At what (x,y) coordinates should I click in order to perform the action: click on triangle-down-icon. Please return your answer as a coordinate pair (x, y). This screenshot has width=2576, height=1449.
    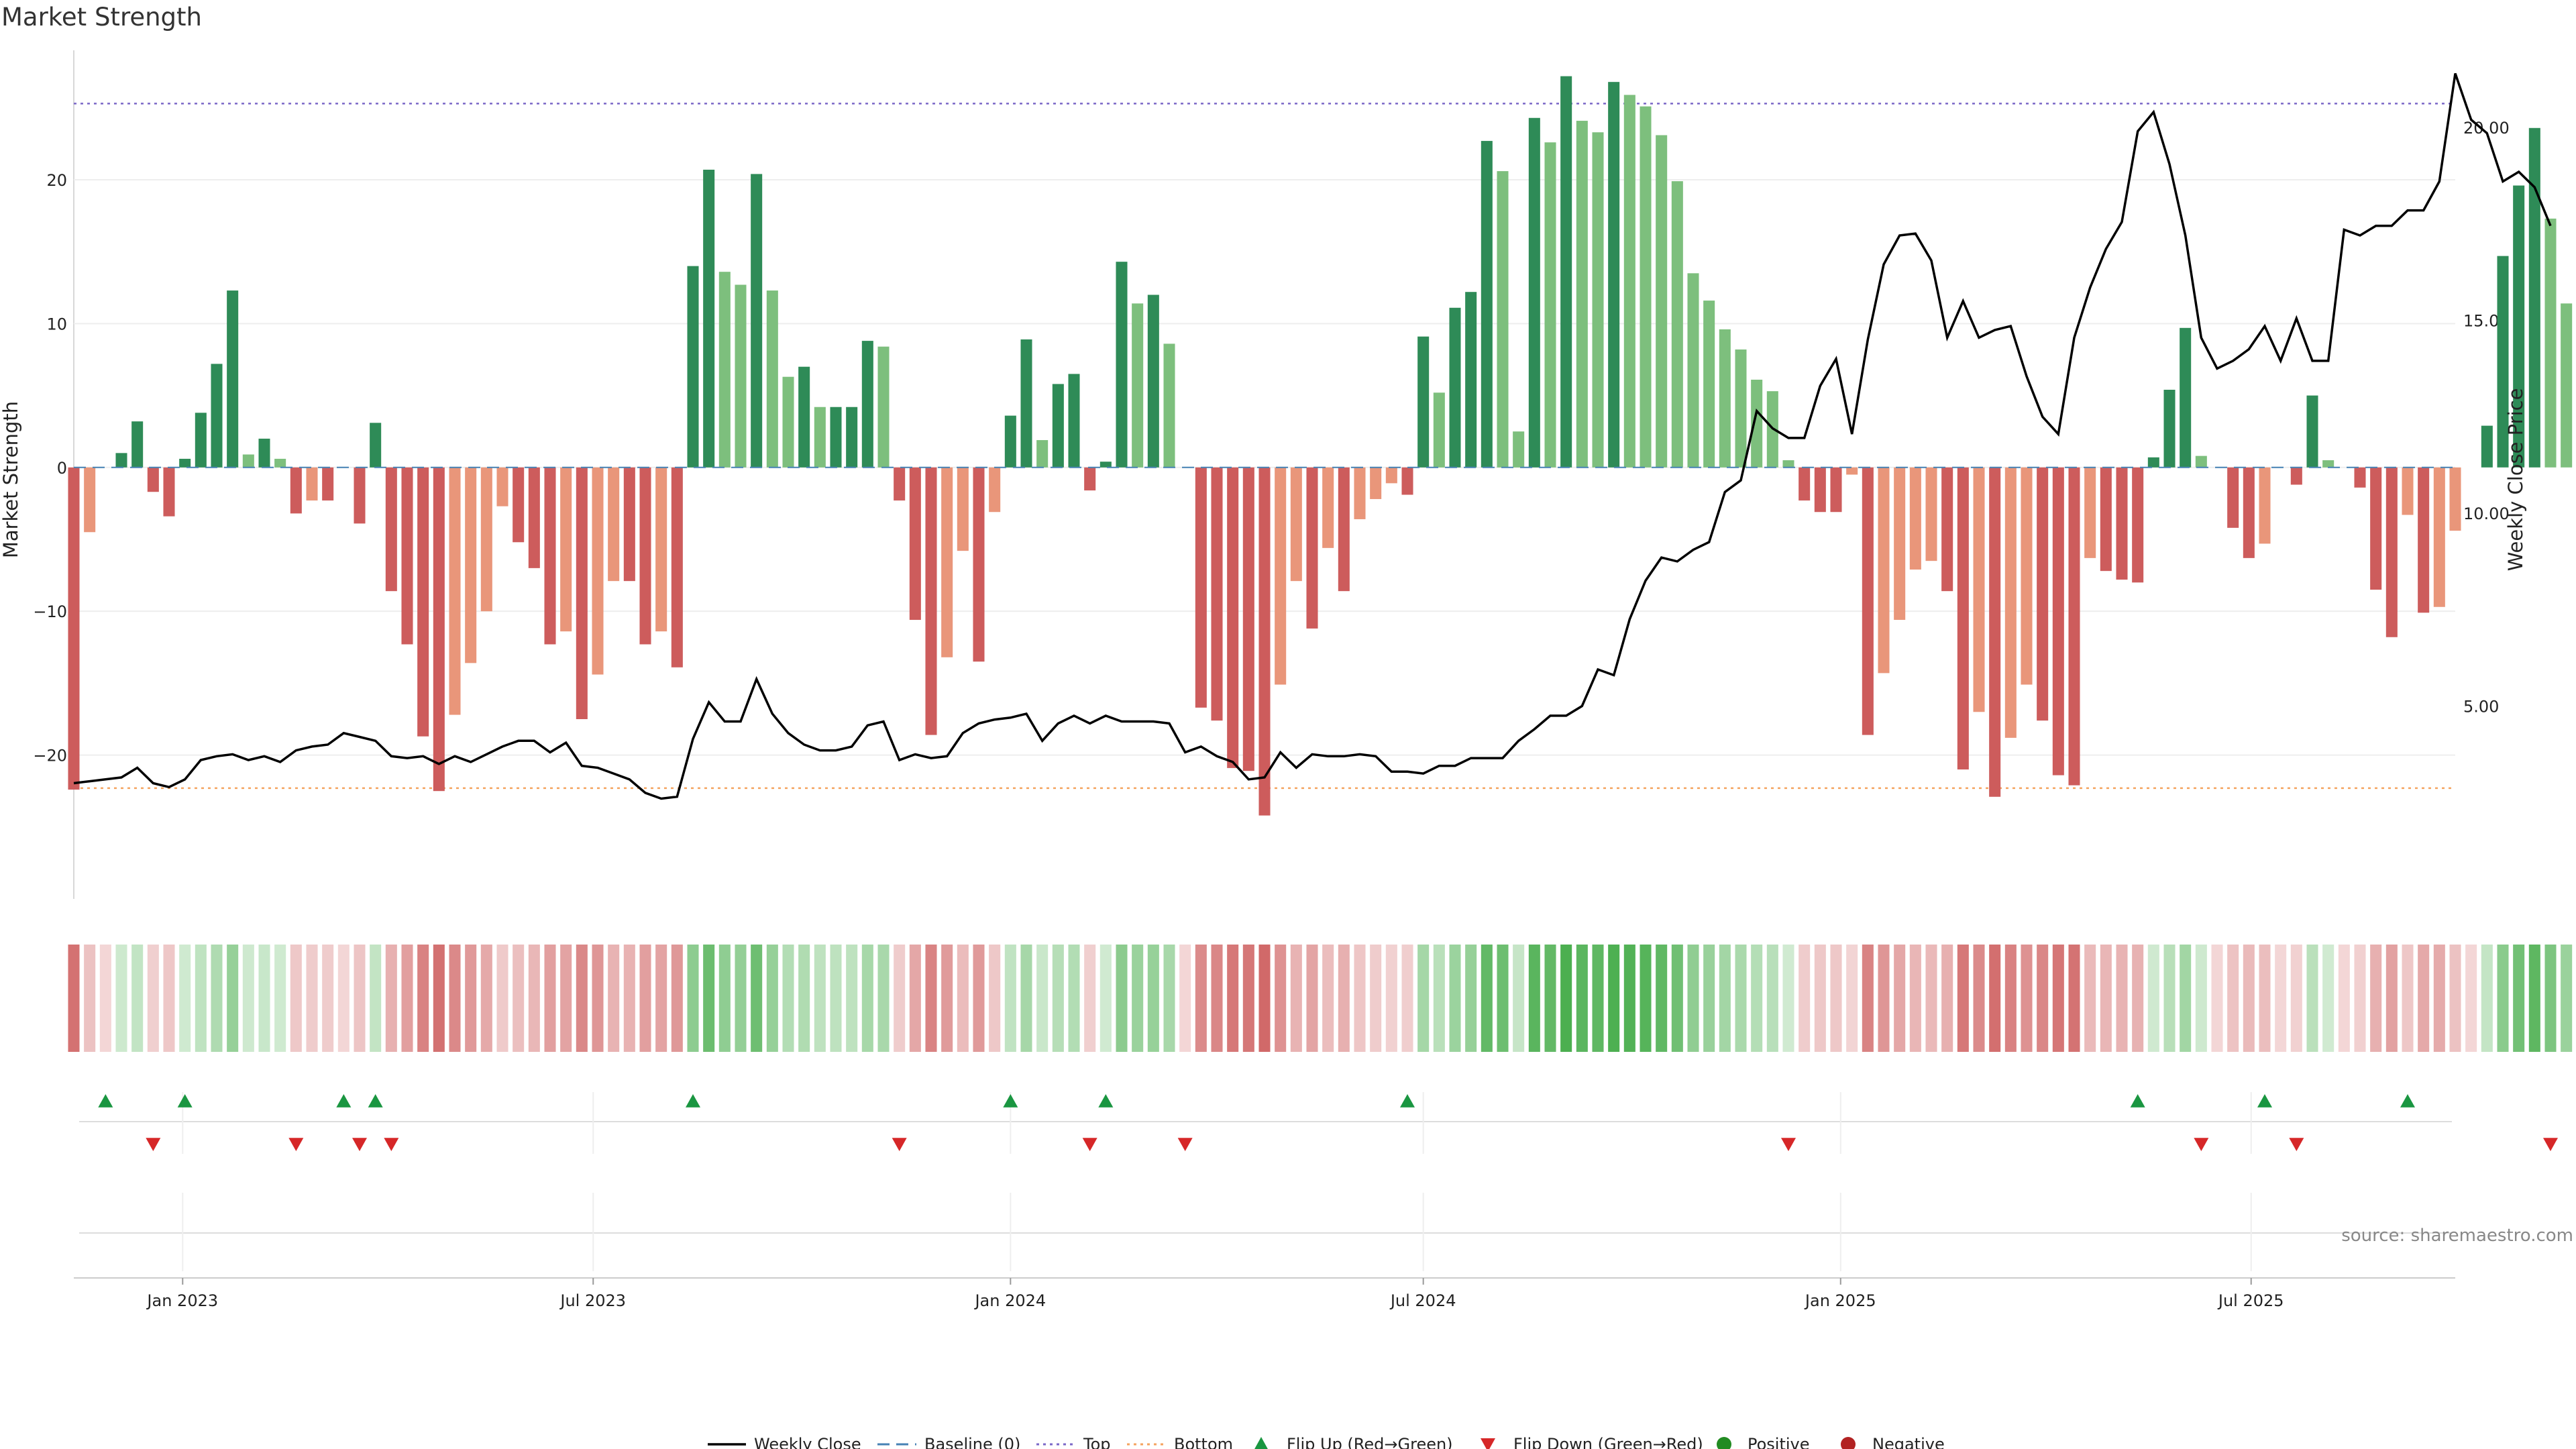
    Looking at the image, I should click on (1488, 1443).